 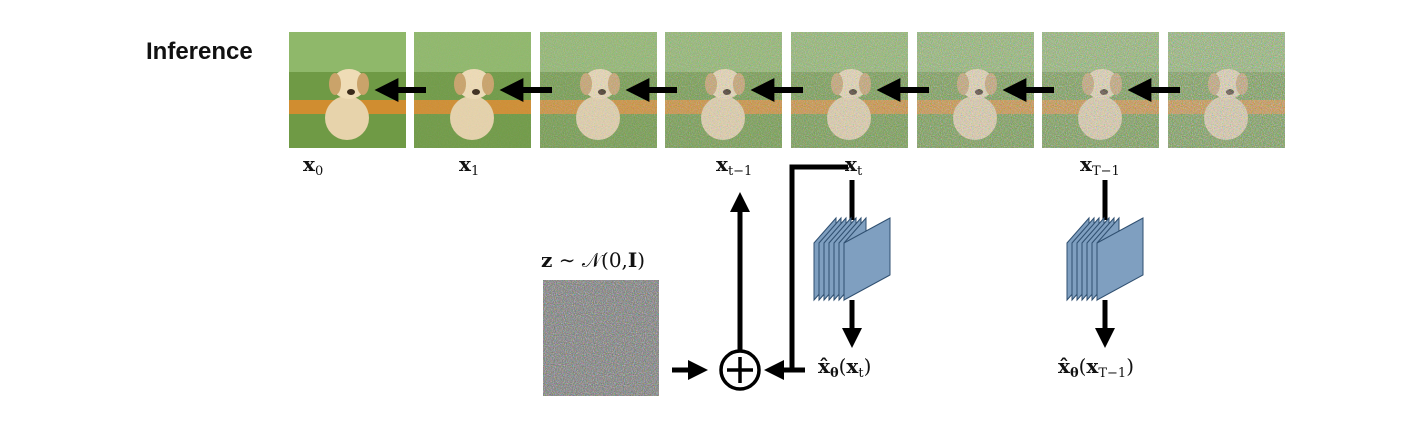 I want to click on frame-label-0: x0, so click(x=313, y=165).